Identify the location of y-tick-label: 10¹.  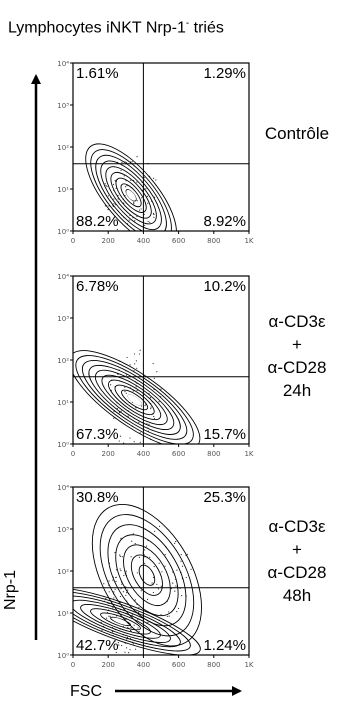
(63, 403).